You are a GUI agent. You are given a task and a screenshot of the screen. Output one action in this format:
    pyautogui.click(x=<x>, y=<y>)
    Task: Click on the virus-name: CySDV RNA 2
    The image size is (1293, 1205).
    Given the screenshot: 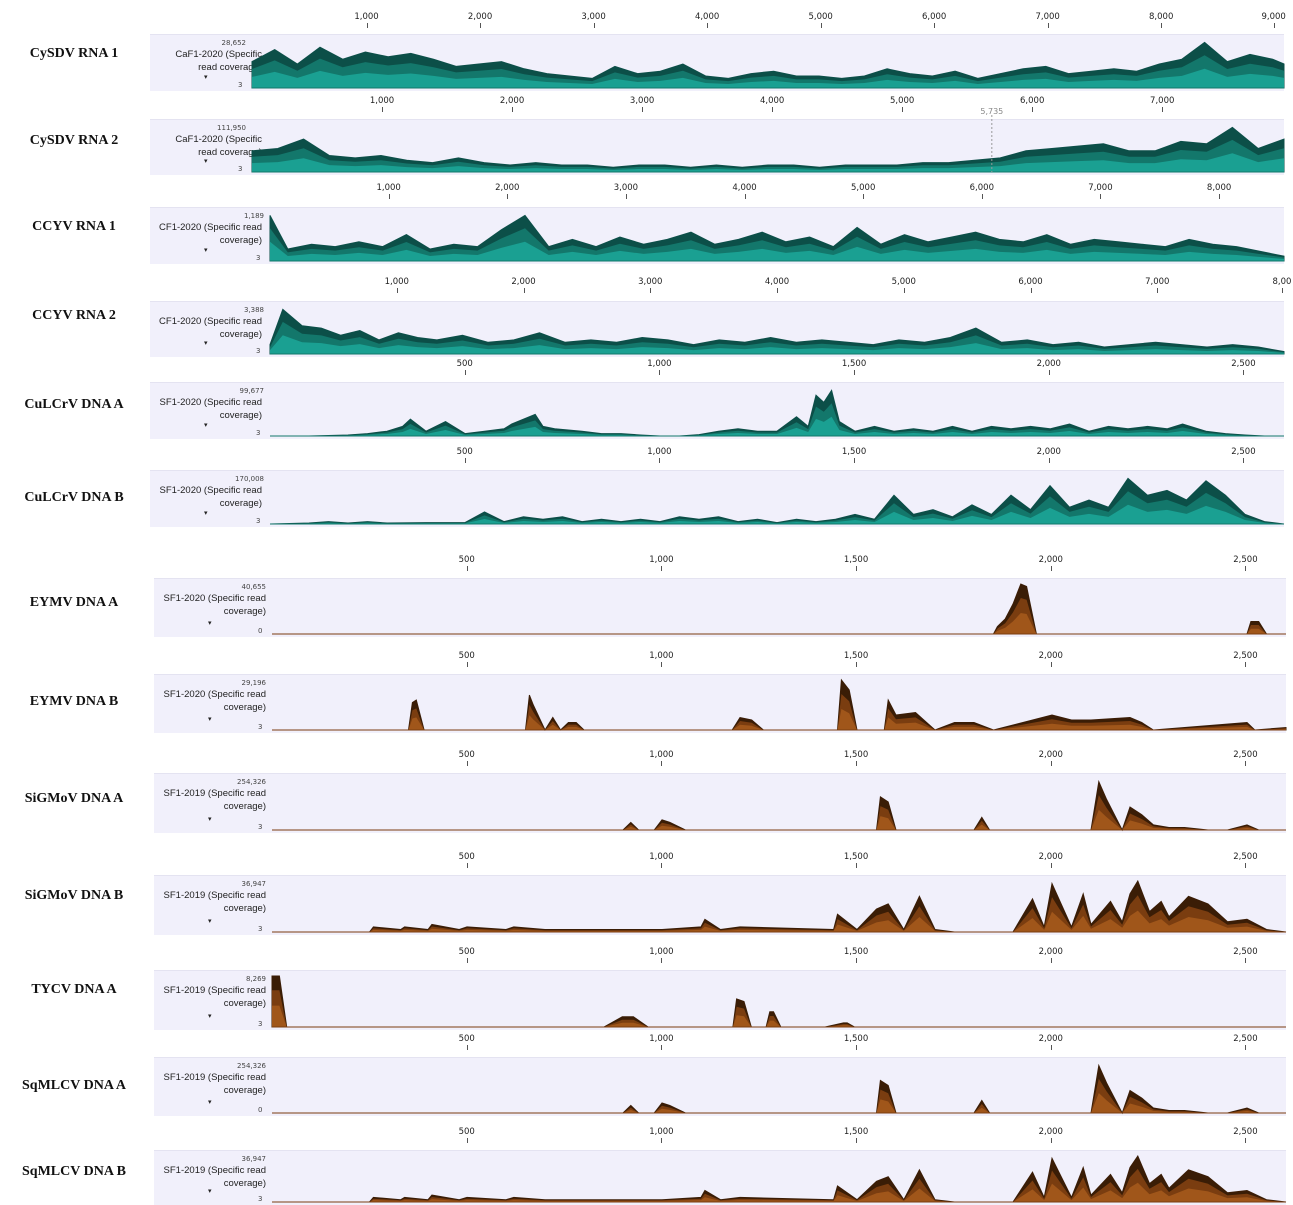 What is the action you would take?
    pyautogui.click(x=74, y=140)
    